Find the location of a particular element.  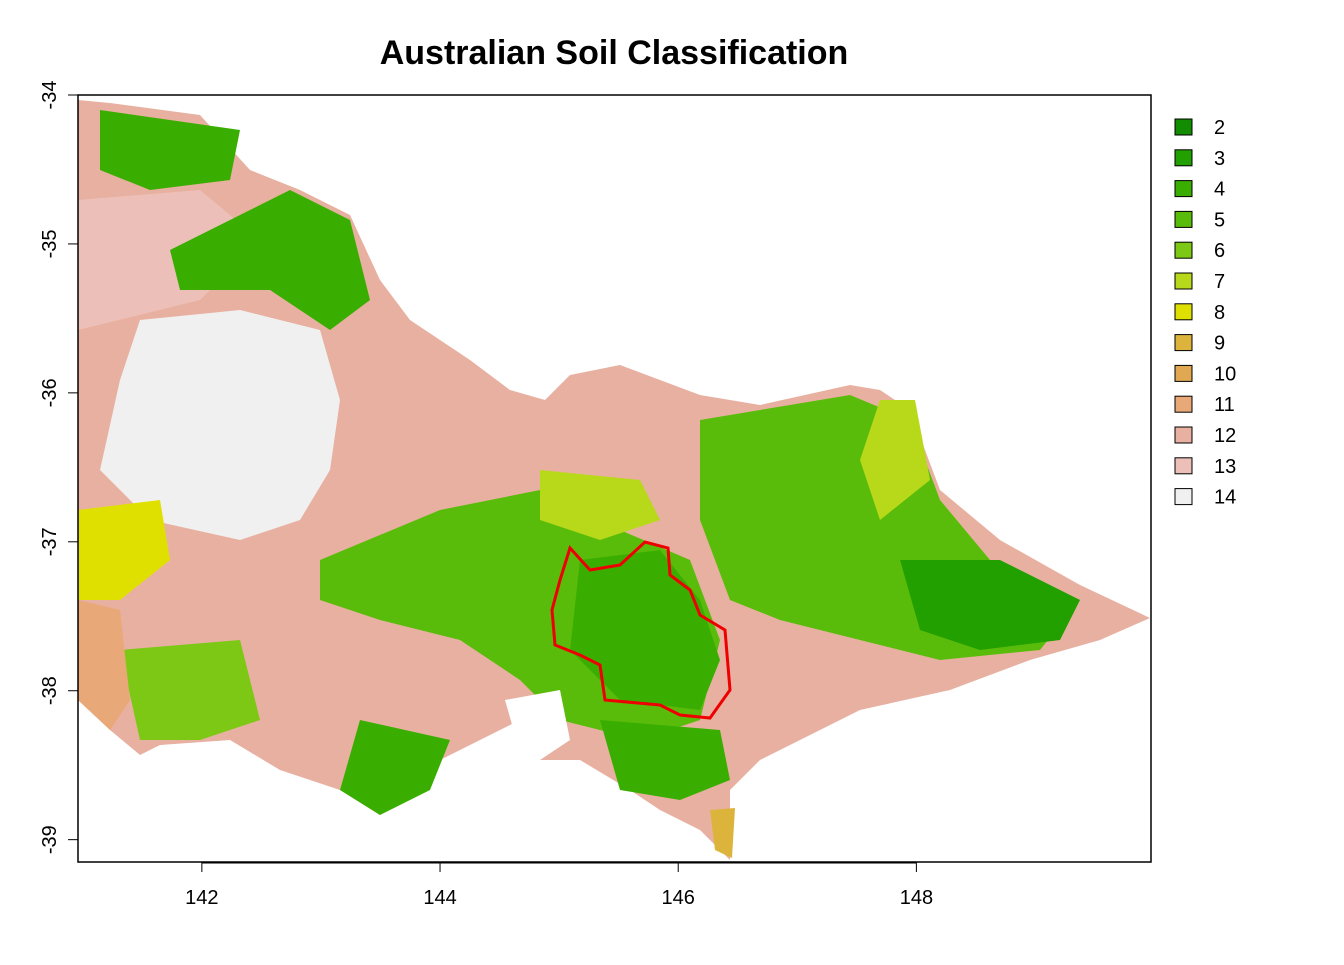

soil-13-area is located at coordinates (169, 260).